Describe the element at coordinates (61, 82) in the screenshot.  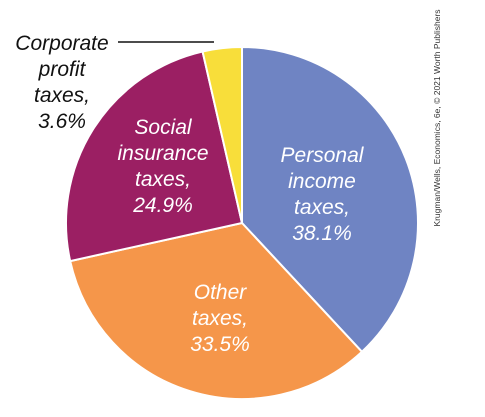
I see `label-corporate-profit-taxes: Corporate profit taxes, 3.6%` at that location.